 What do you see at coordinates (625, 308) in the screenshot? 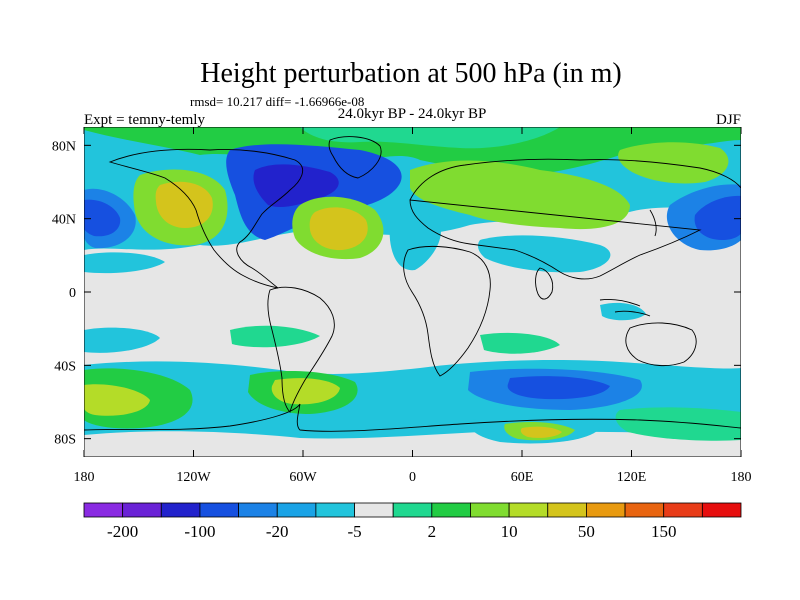
I see `coastline-indonesia` at bounding box center [625, 308].